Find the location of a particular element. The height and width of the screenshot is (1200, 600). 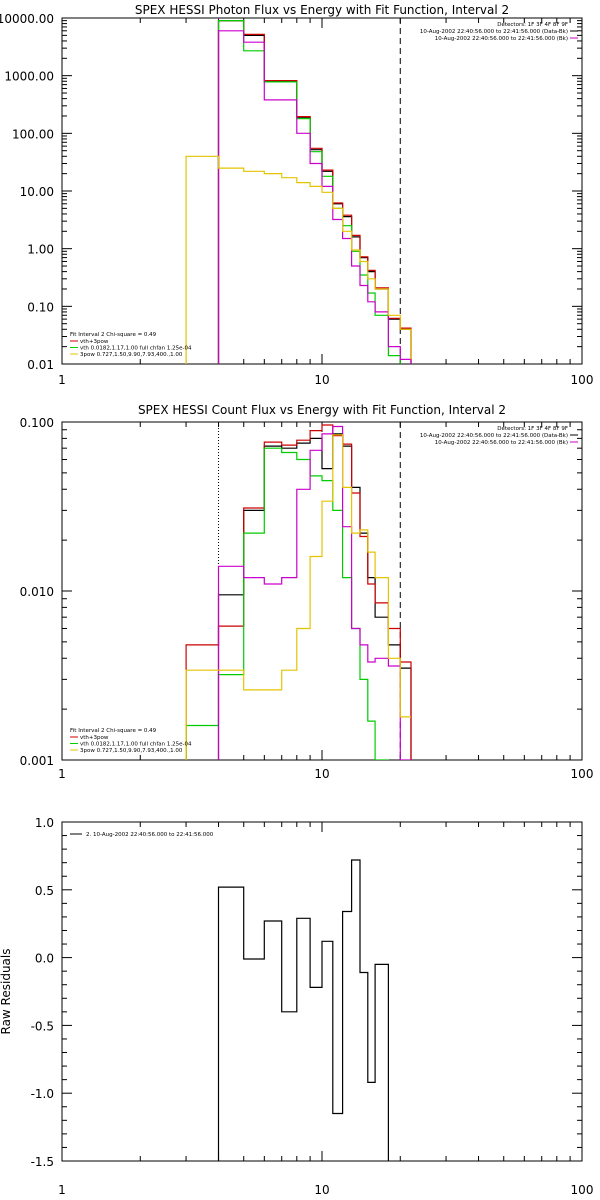

y-tick-label: 0.01 is located at coordinates (40, 365).